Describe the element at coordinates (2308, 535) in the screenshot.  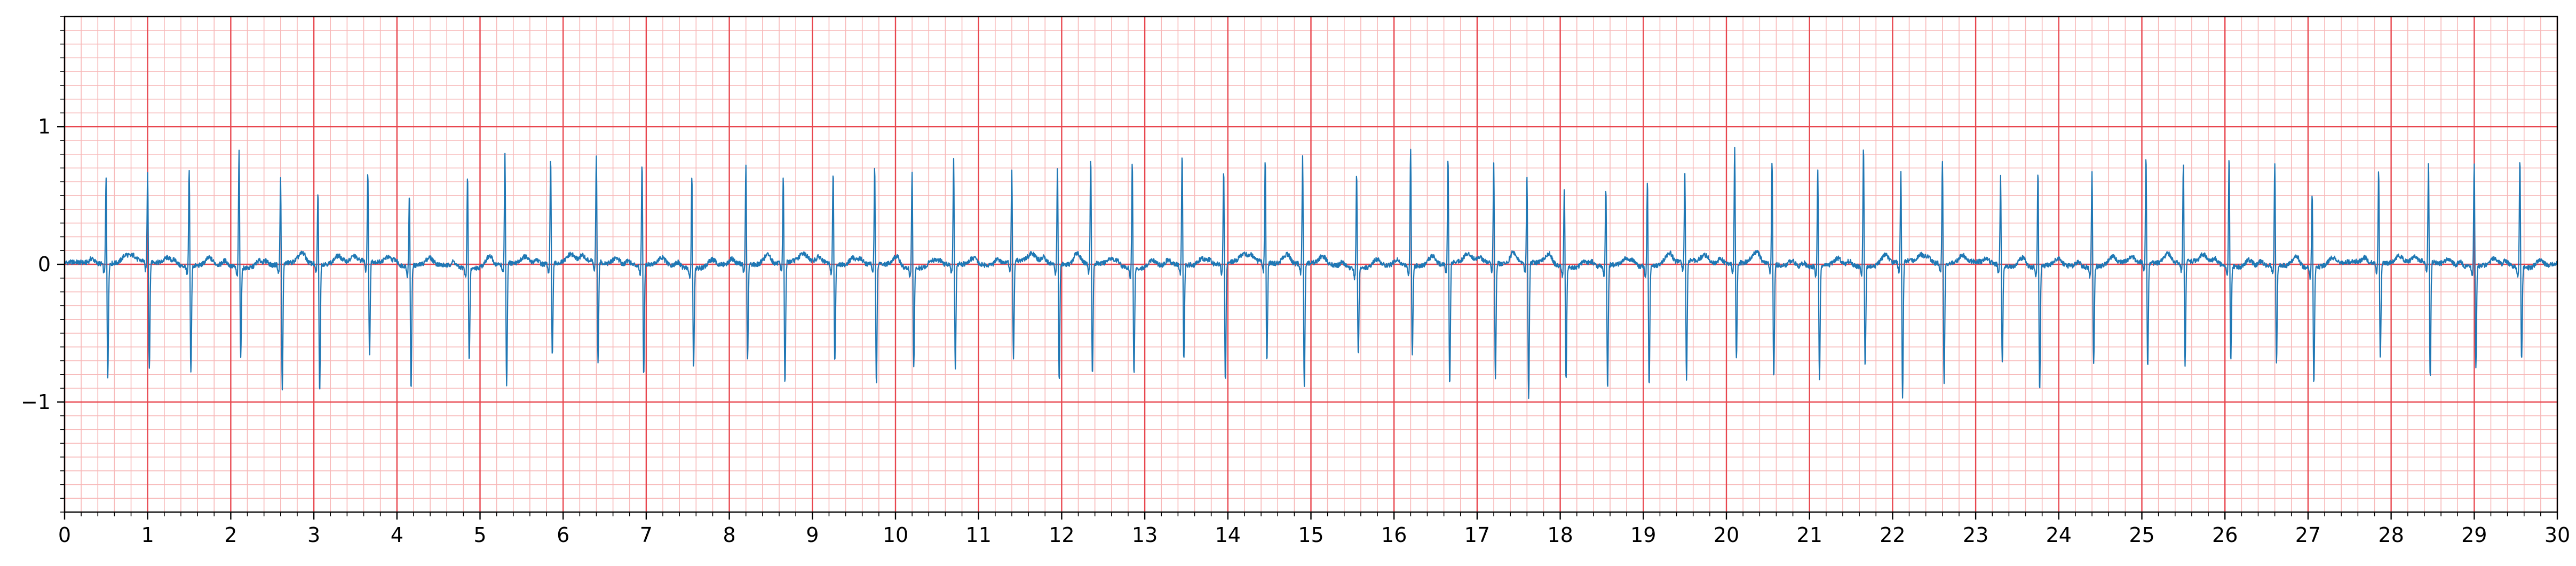
I see `x-tick-label: 27` at that location.